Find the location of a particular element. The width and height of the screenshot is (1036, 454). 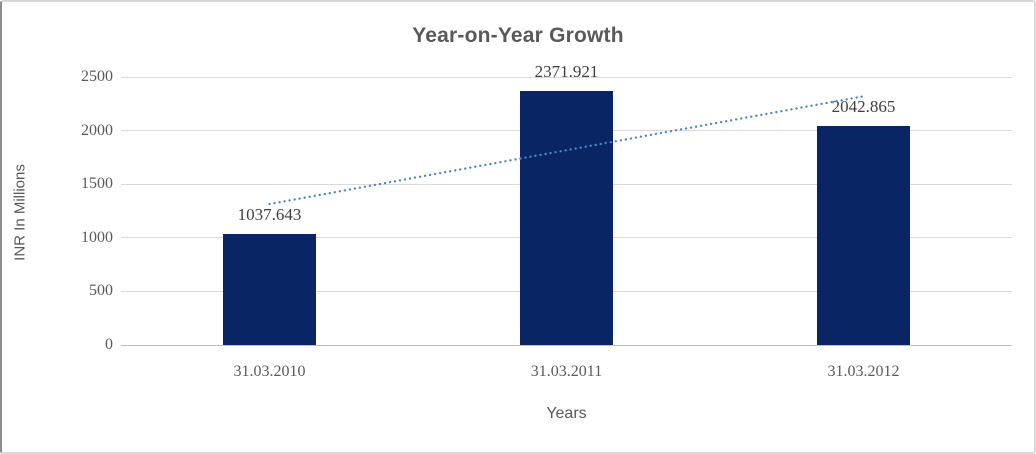

chart-title: Year-on-Year Growth is located at coordinates (518, 35).